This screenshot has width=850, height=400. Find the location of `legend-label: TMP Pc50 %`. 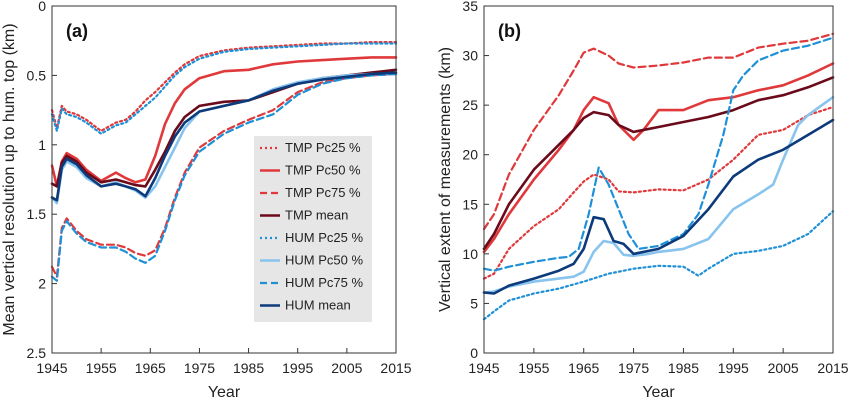

legend-label: TMP Pc50 % is located at coordinates (323, 170).